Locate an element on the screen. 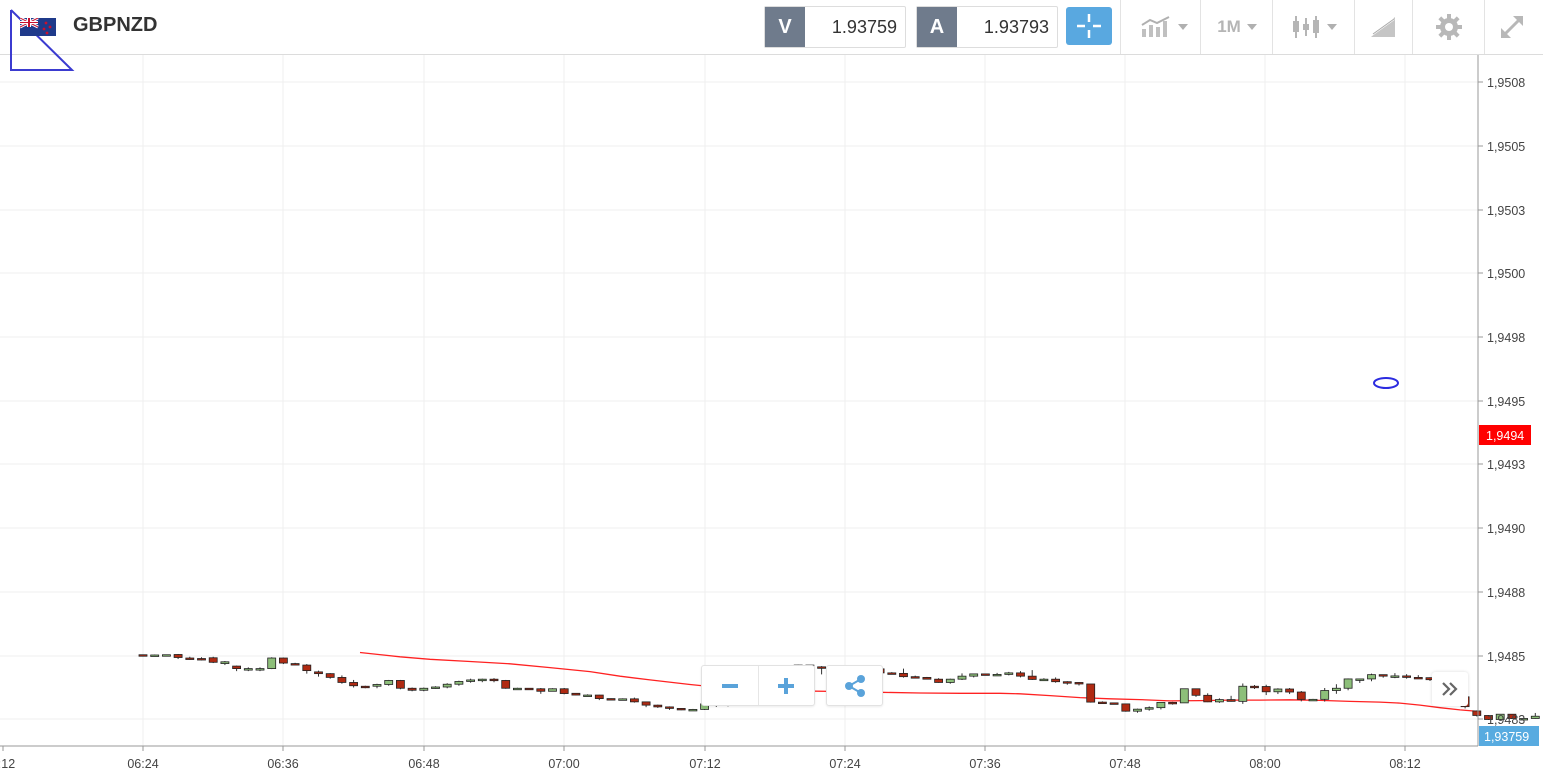  share-button is located at coordinates (854, 685).